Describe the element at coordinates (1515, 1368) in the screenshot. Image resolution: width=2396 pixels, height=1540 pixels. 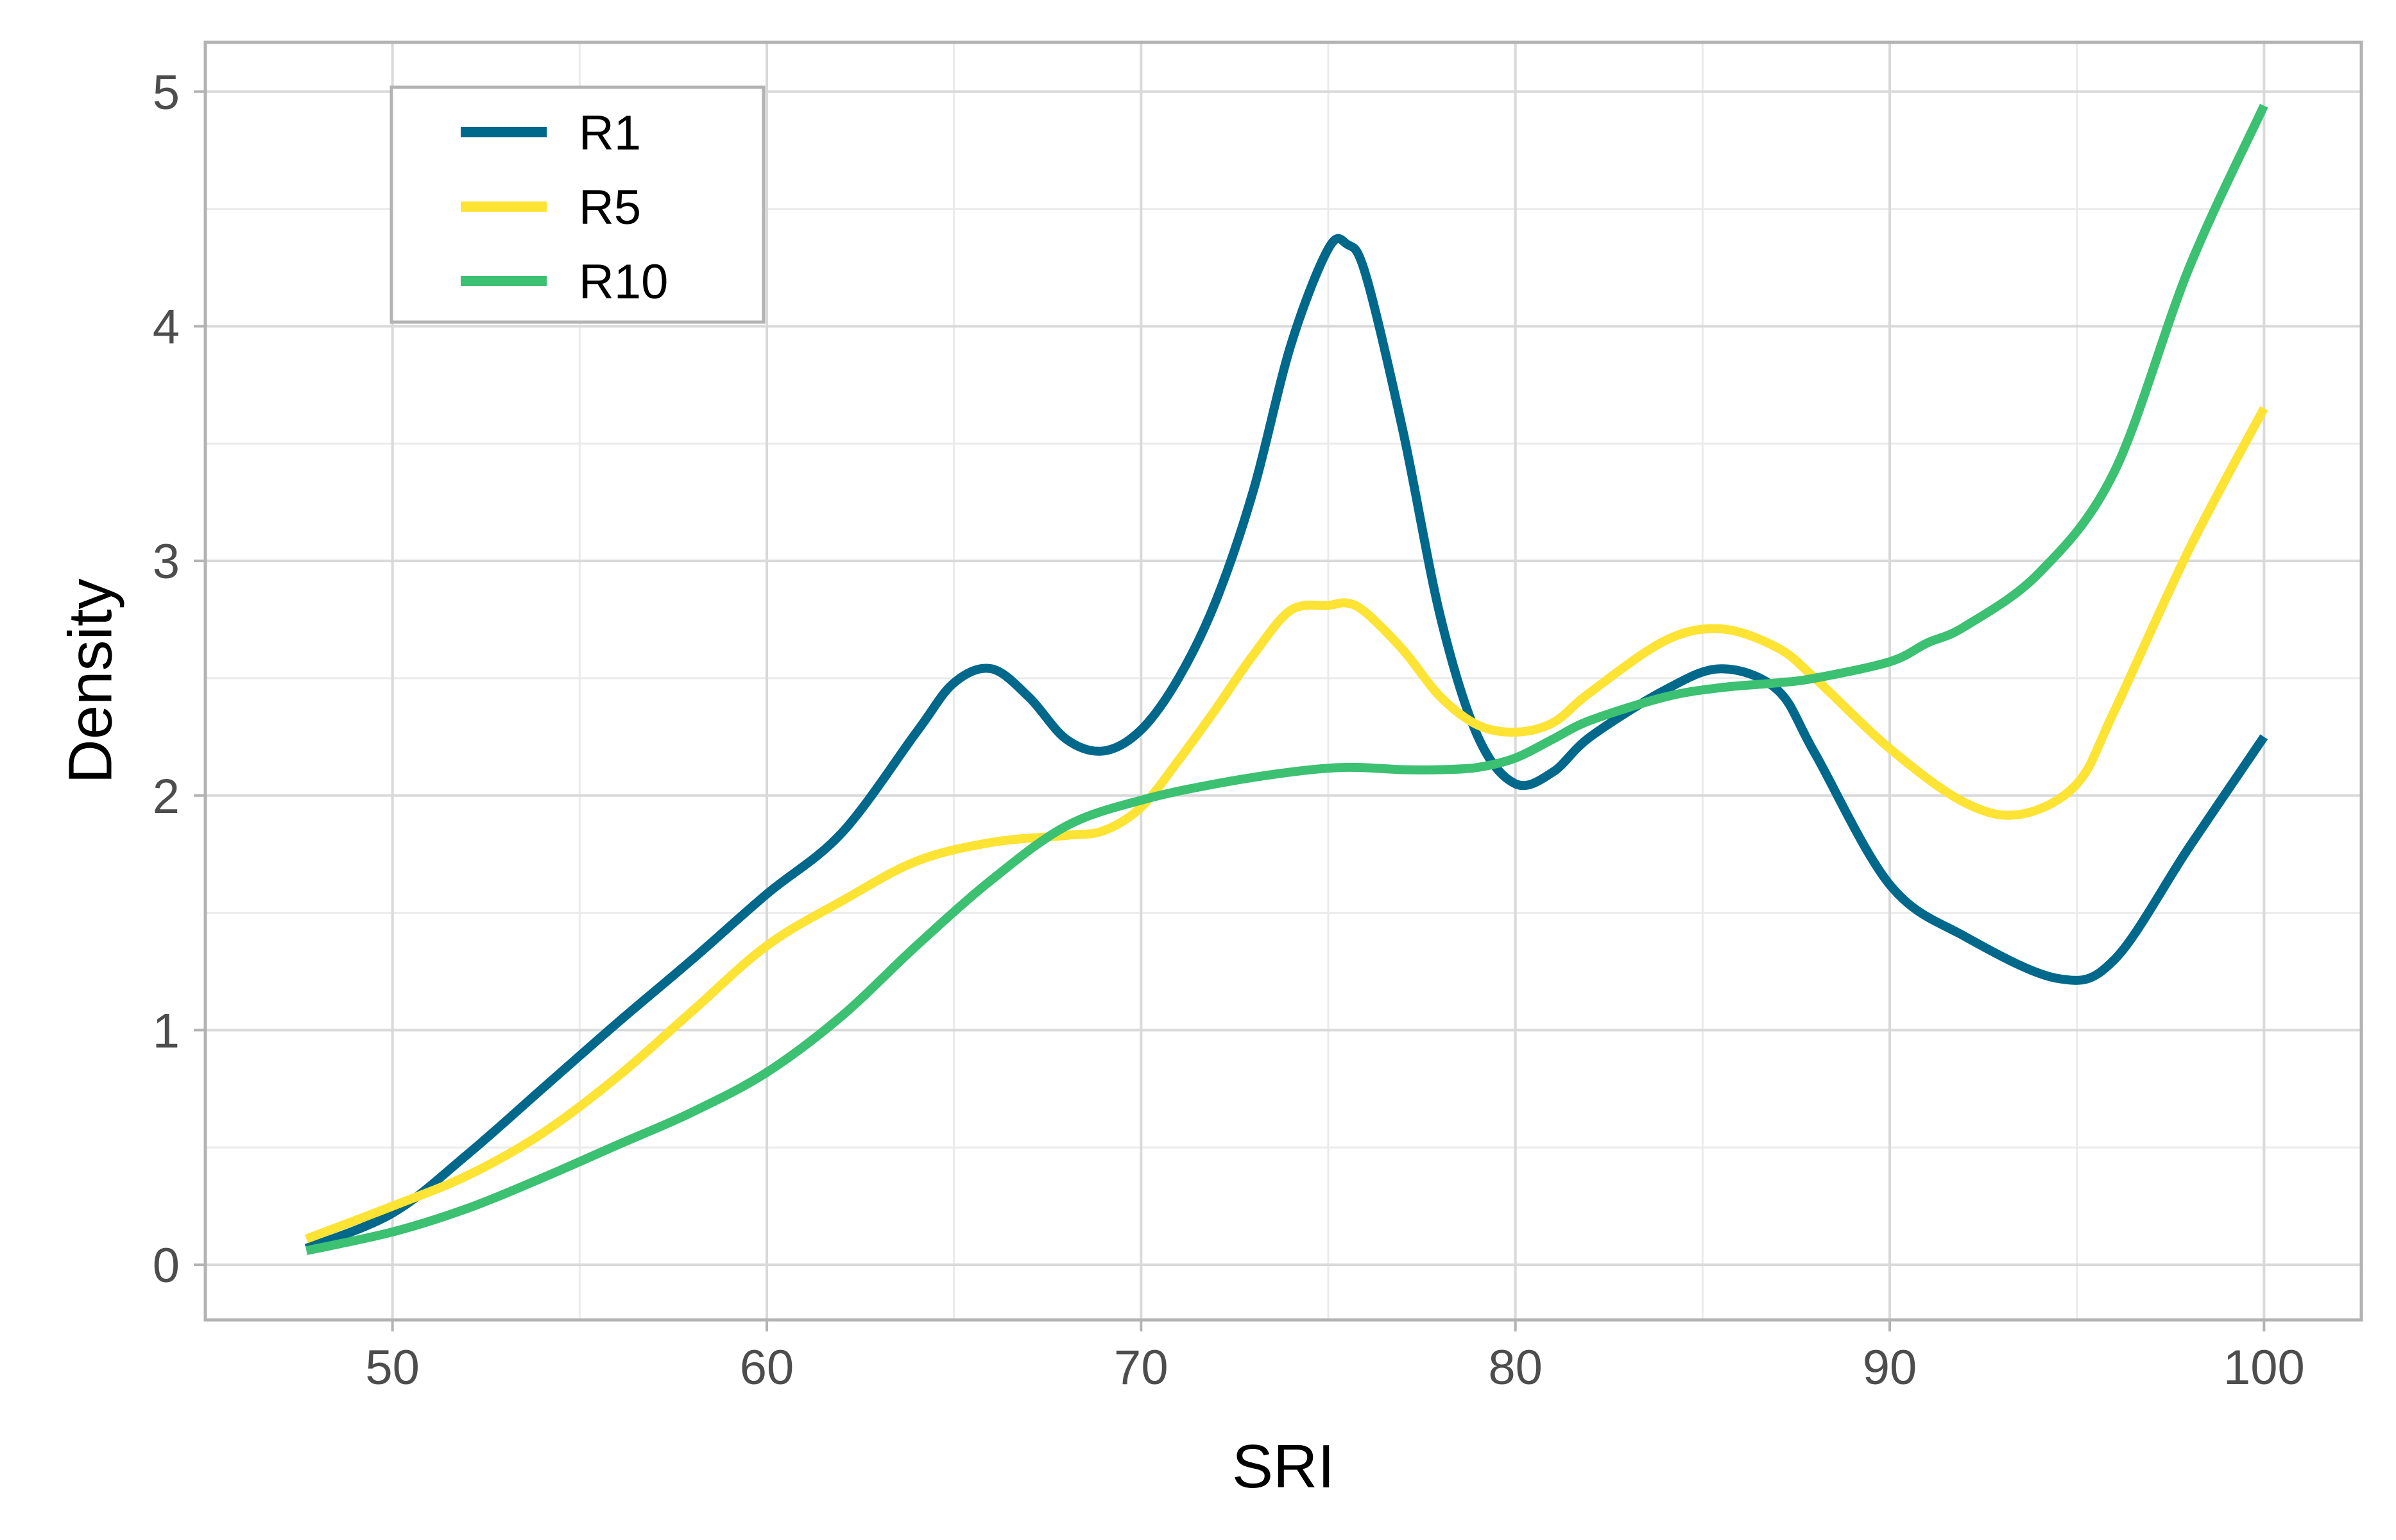
I see `x-tick-label: 80` at that location.